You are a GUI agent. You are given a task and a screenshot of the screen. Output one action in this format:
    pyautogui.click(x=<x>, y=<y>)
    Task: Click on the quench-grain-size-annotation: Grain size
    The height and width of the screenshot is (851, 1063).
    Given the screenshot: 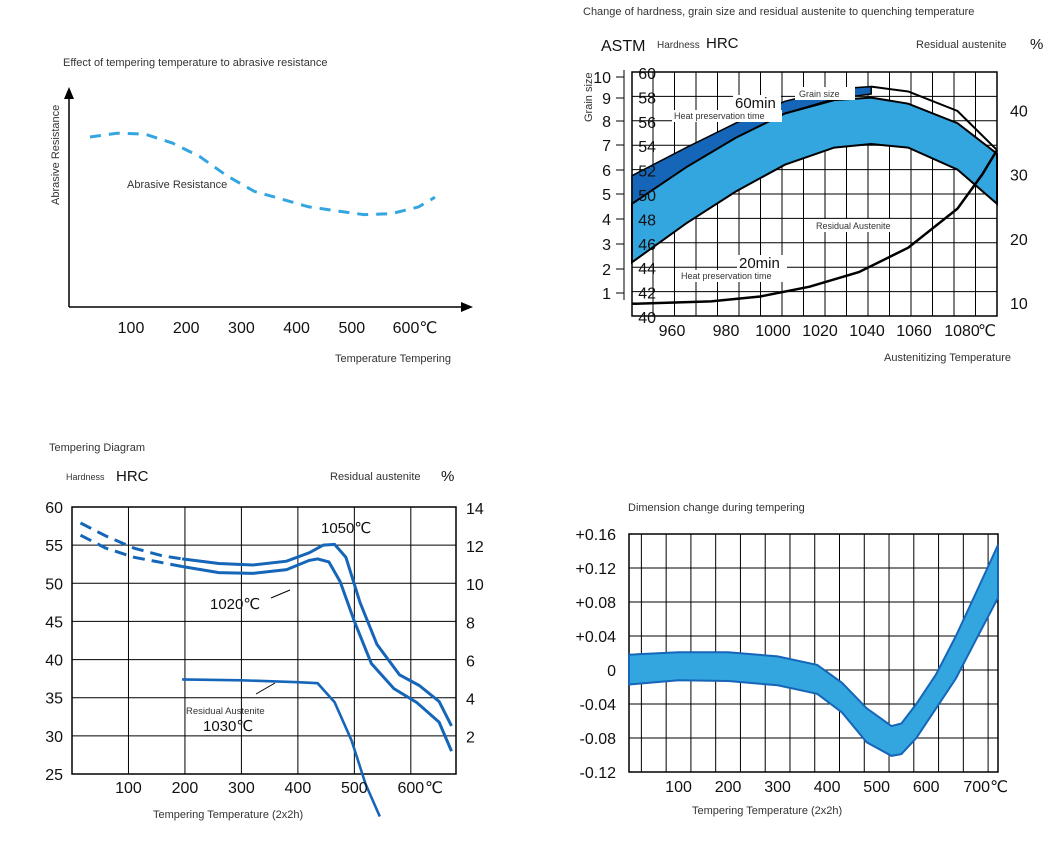 What is the action you would take?
    pyautogui.click(x=819, y=94)
    